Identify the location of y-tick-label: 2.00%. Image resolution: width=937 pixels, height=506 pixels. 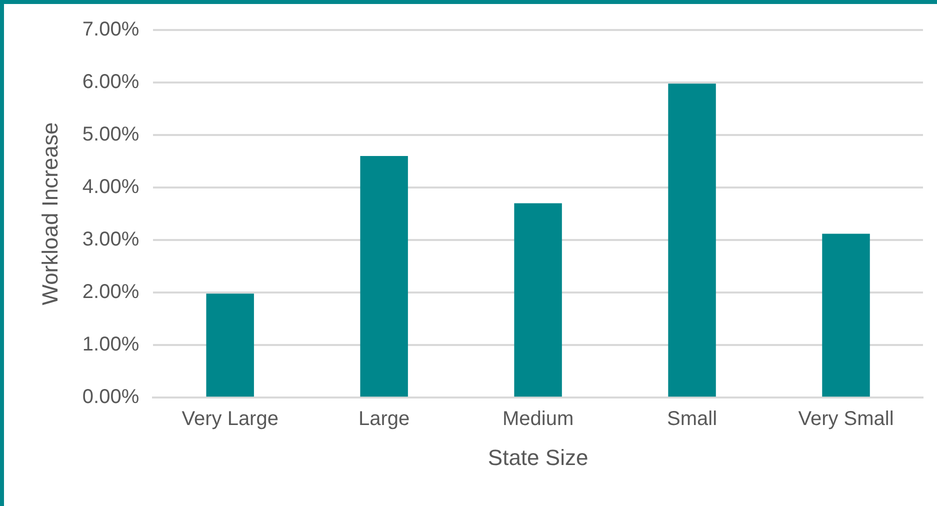
(111, 292).